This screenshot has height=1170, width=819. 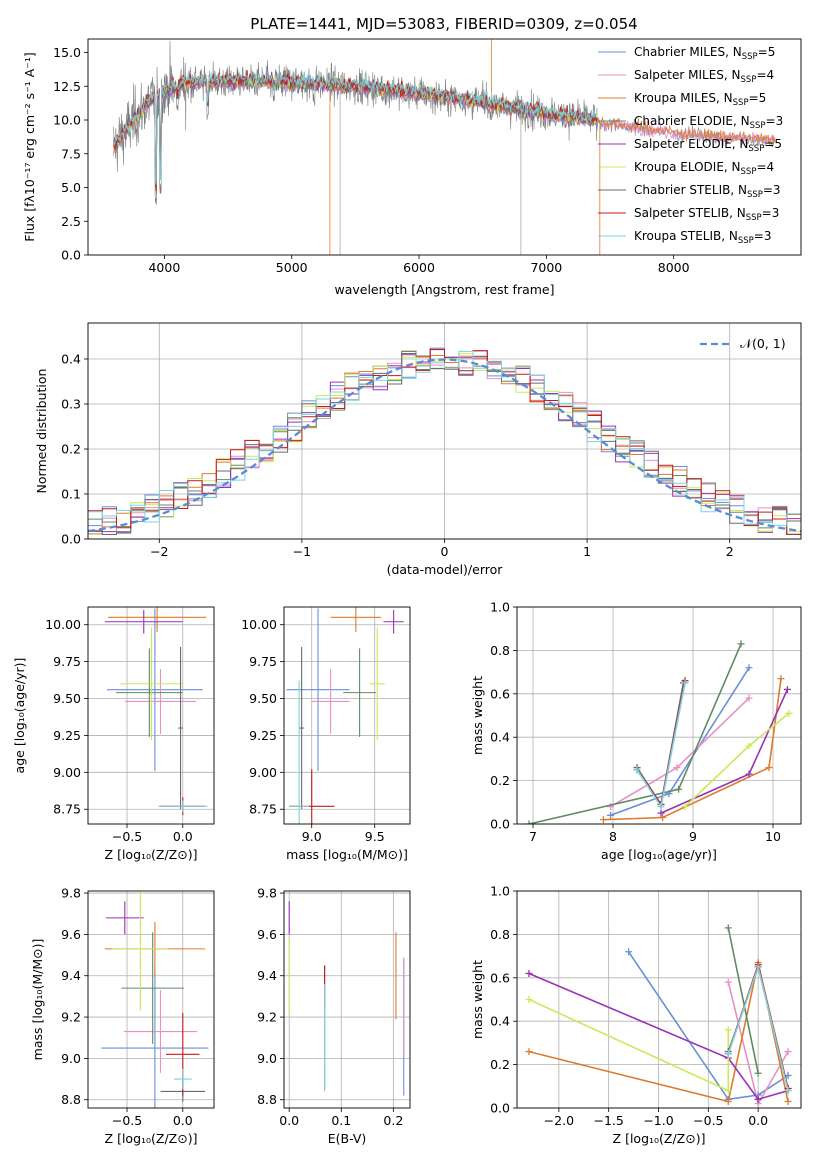 I want to click on legend-entry: Chabrier ELODIE, NSSP=3, so click(x=708, y=122).